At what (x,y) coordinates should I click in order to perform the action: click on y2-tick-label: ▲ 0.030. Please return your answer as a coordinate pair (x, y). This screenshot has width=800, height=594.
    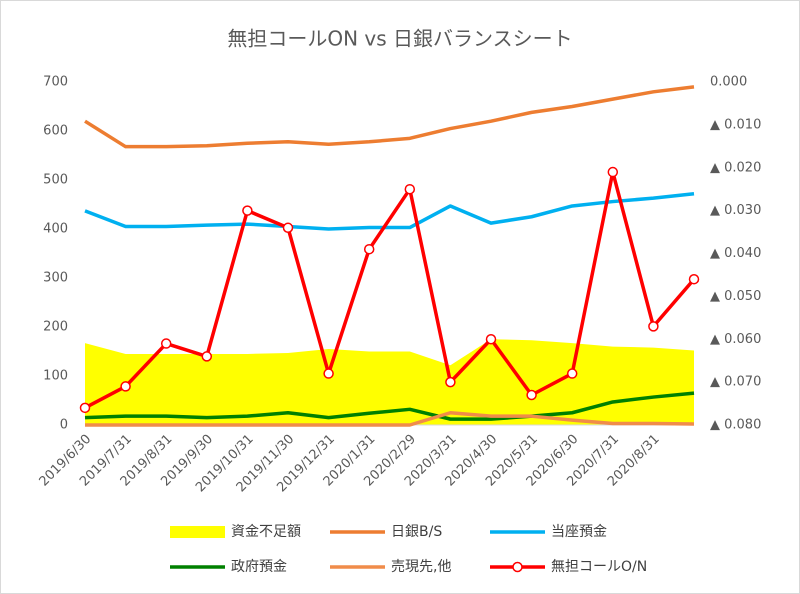
    Looking at the image, I should click on (735, 210).